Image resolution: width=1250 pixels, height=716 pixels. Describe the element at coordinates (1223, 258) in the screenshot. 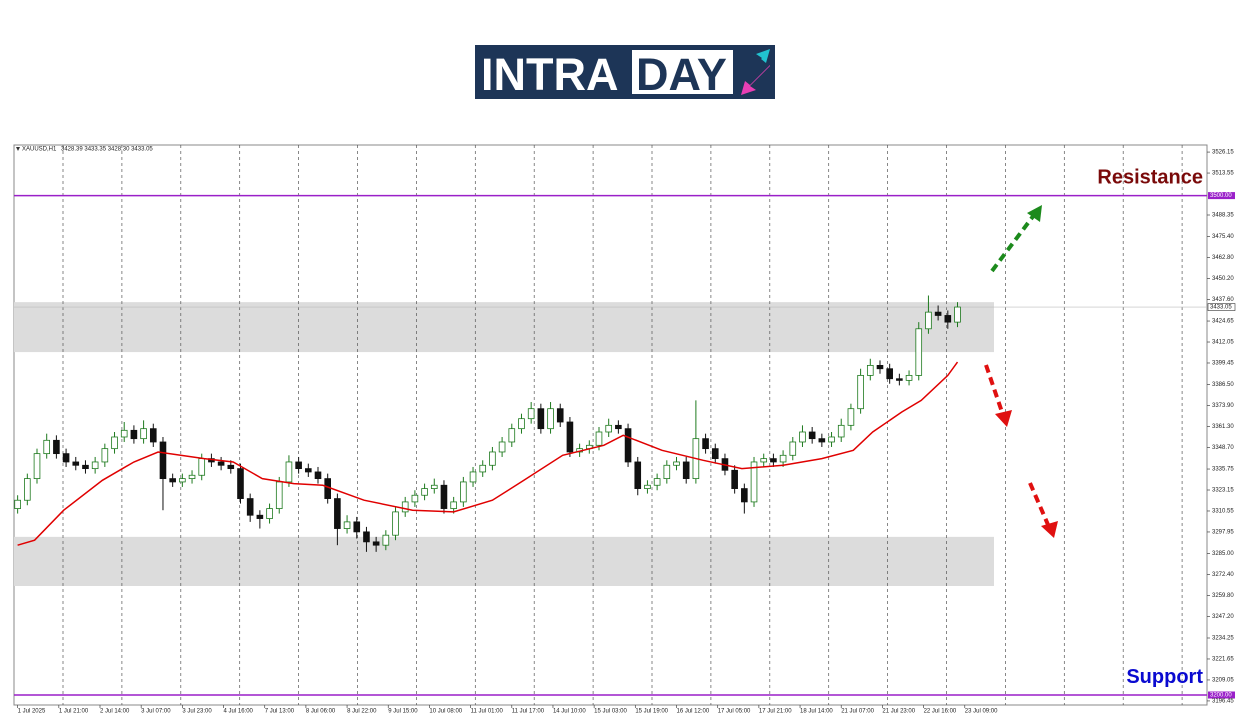

I see `y-tick-label: 3462.80` at that location.